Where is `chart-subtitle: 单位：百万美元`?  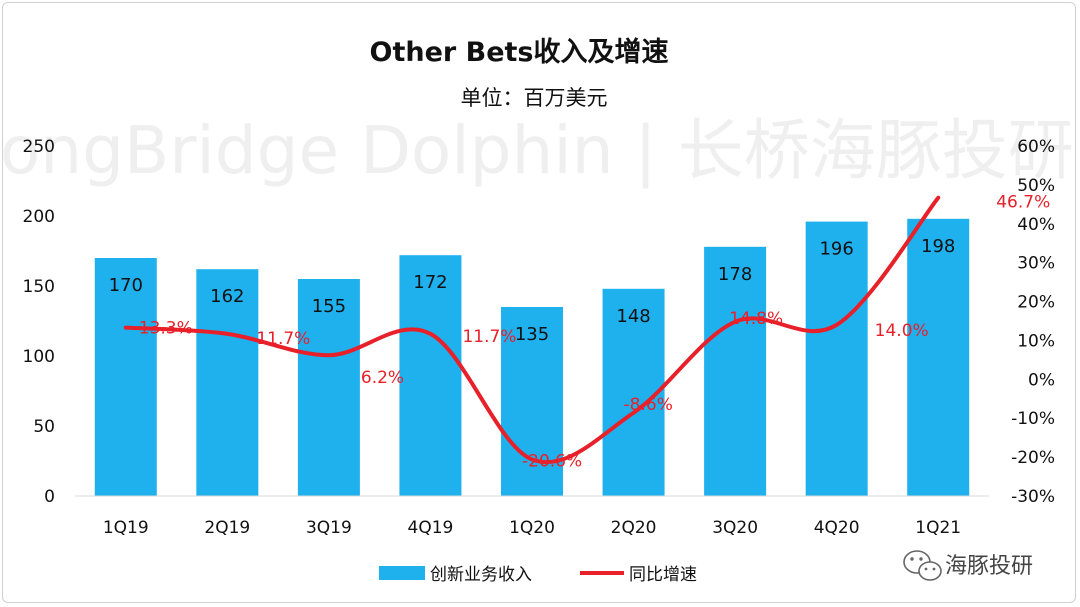 chart-subtitle: 单位：百万美元 is located at coordinates (534, 98).